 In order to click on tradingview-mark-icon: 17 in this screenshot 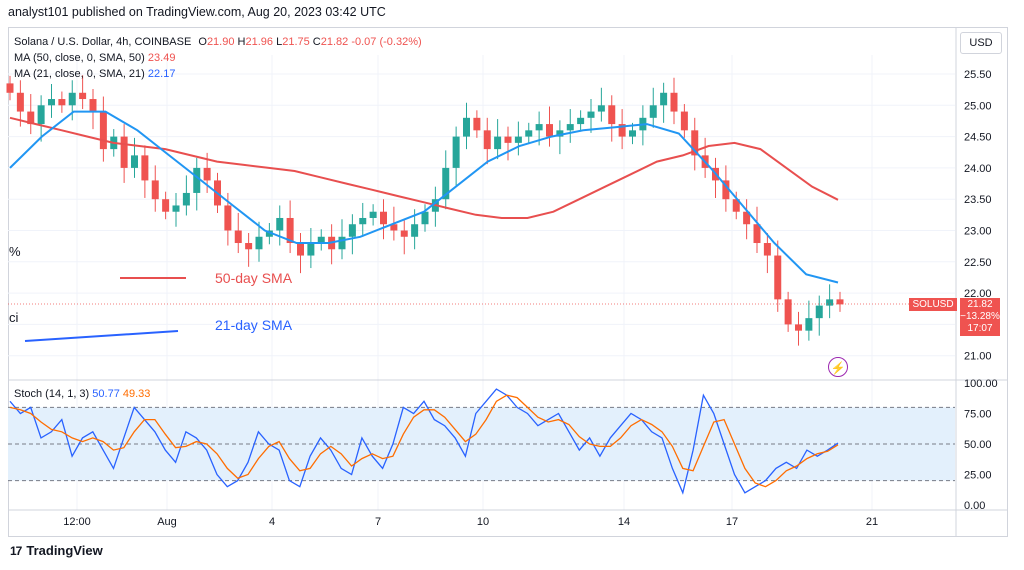, I will do `click(16, 550)`.